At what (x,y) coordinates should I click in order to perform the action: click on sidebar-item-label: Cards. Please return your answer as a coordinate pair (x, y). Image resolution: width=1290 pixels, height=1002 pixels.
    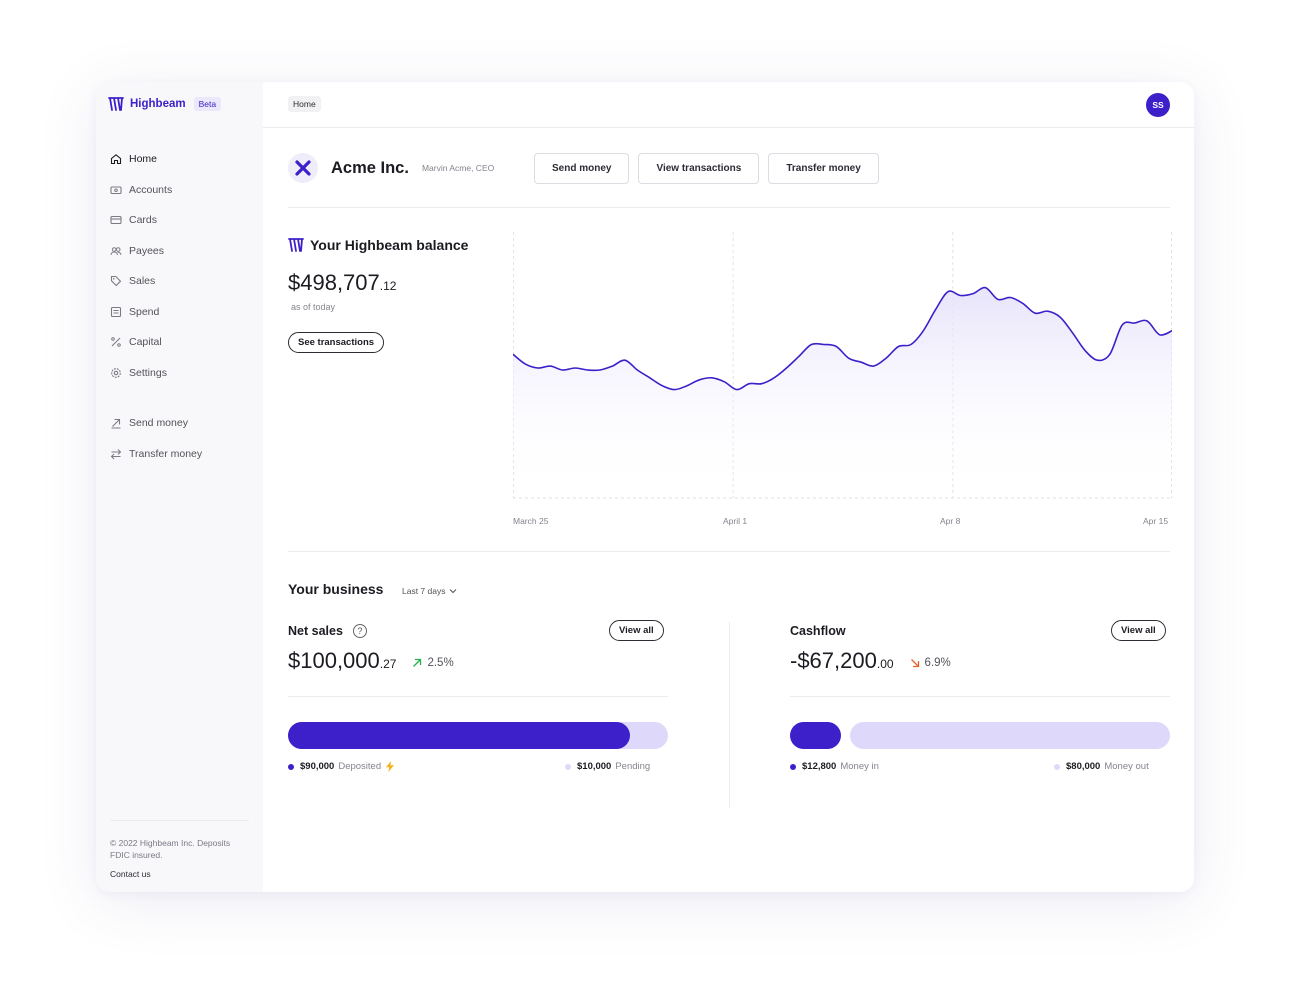
    Looking at the image, I should click on (143, 220).